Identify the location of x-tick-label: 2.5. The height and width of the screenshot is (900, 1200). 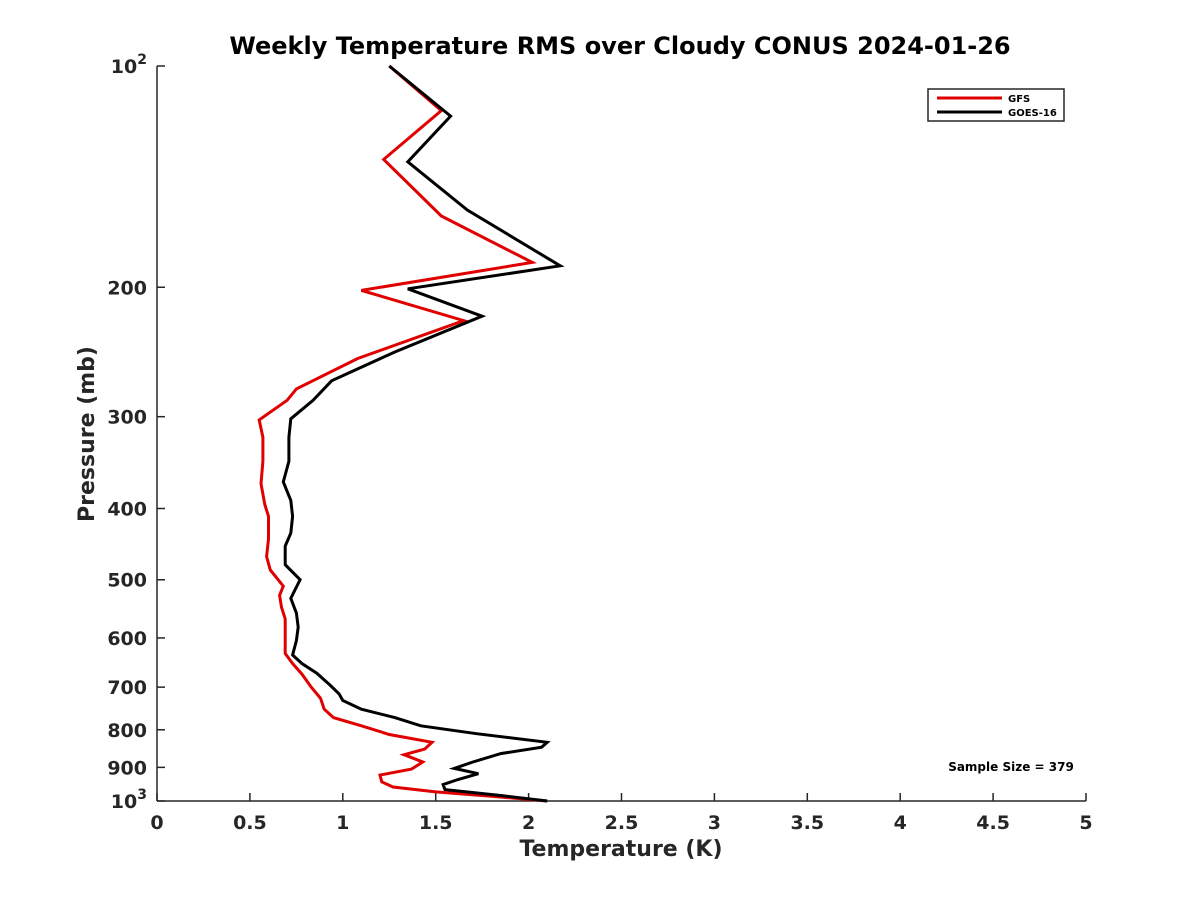
(622, 823).